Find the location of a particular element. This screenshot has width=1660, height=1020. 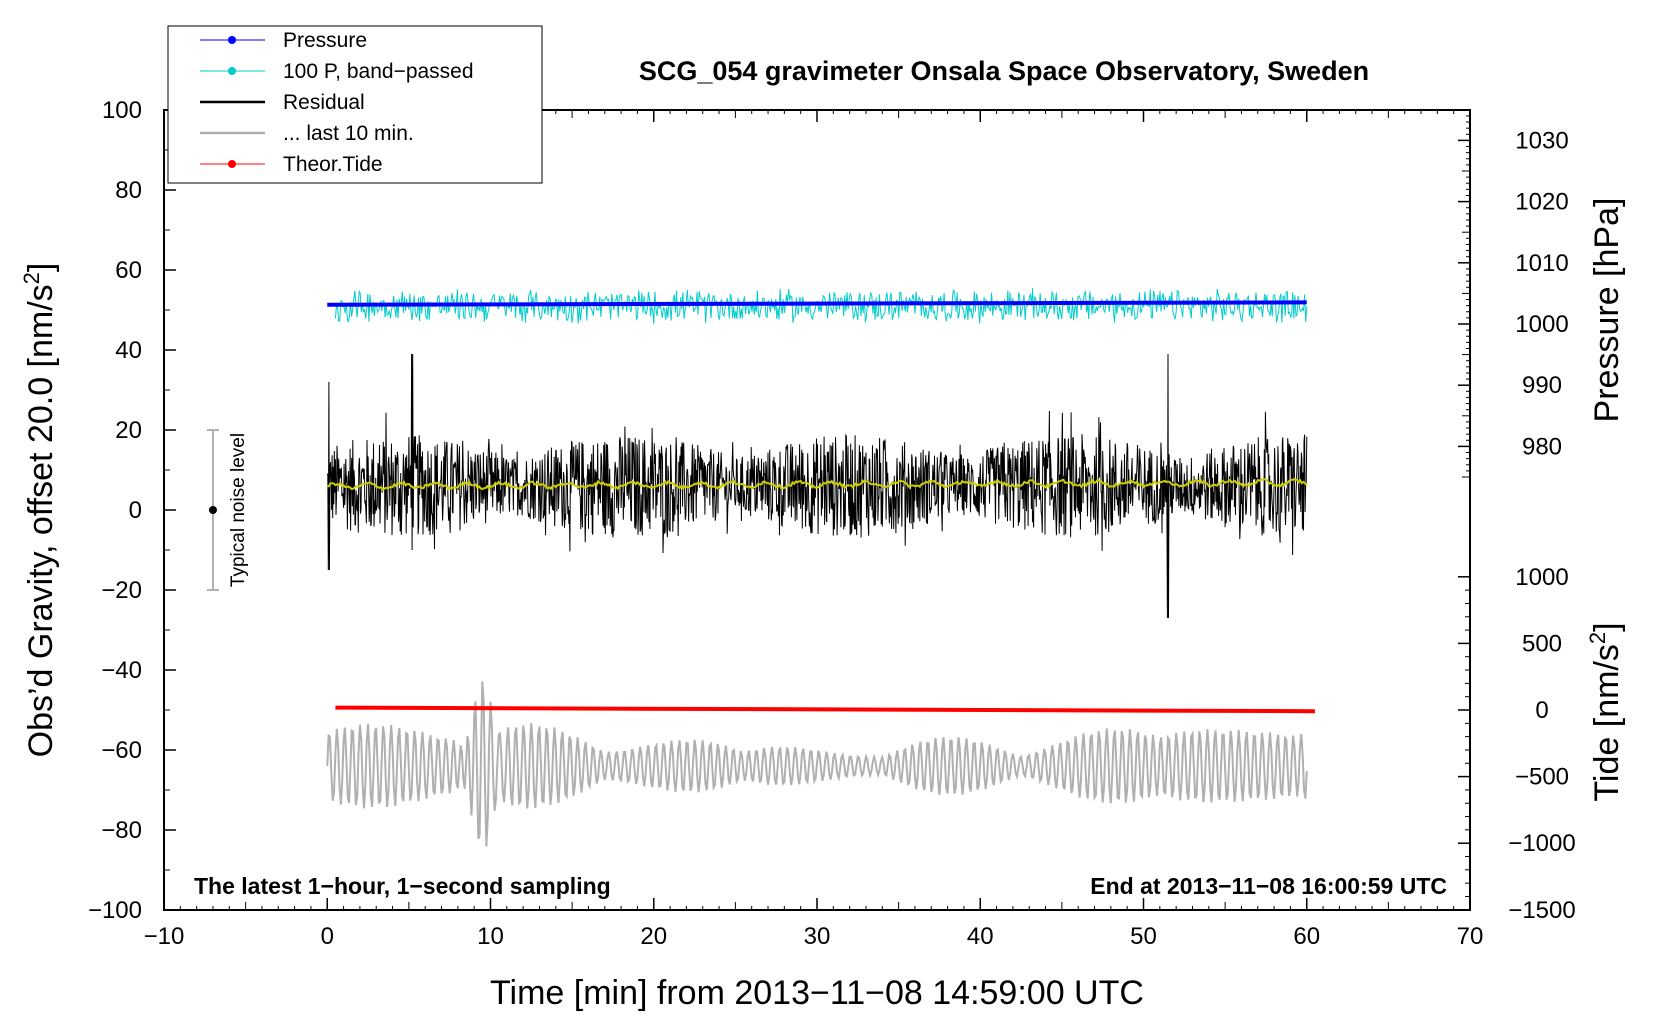

x-tick-label: 20 is located at coordinates (653, 936).